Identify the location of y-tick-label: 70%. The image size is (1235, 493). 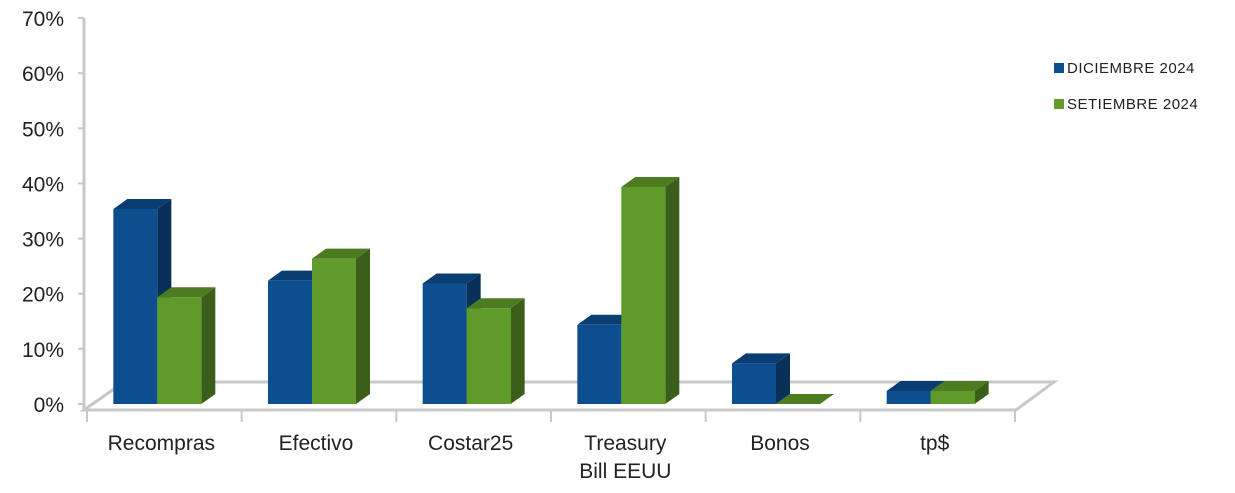
(43, 19).